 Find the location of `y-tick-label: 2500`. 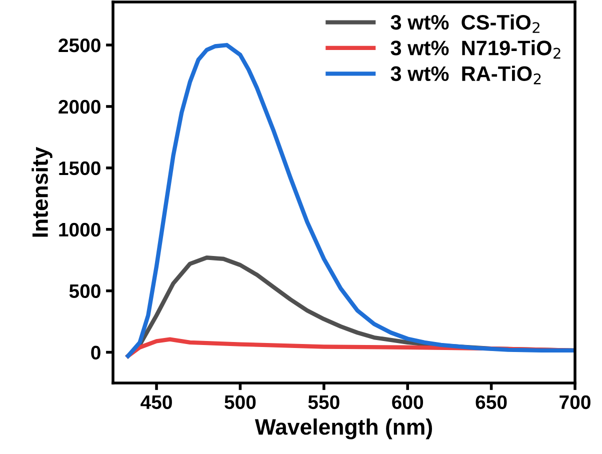

y-tick-label: 2500 is located at coordinates (79, 45).